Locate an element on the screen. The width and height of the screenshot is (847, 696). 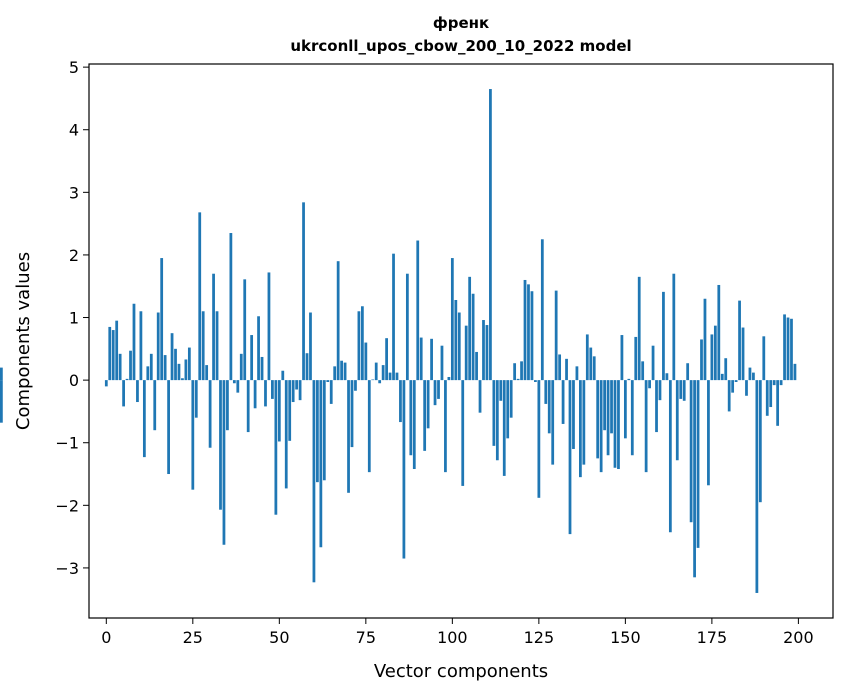
y-tick-label: −3 is located at coordinates (67, 568).